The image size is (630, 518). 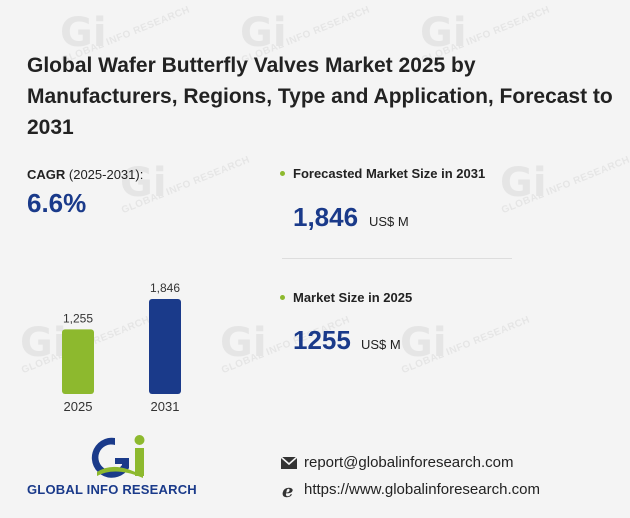 What do you see at coordinates (78, 361) in the screenshot?
I see `bar-2025` at bounding box center [78, 361].